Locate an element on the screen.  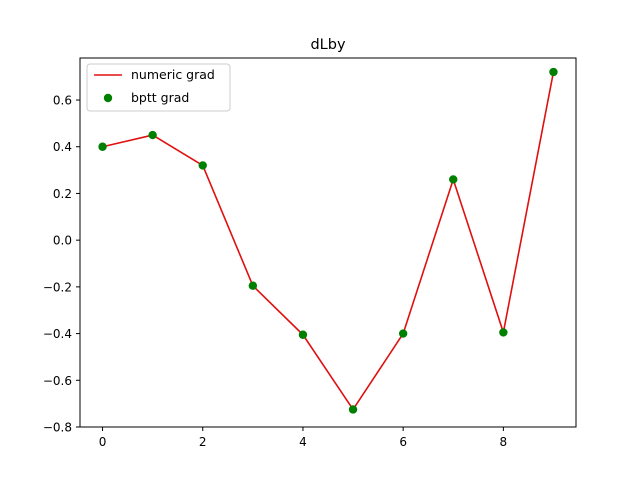
y-tick-label: −0.4 is located at coordinates (57, 334).